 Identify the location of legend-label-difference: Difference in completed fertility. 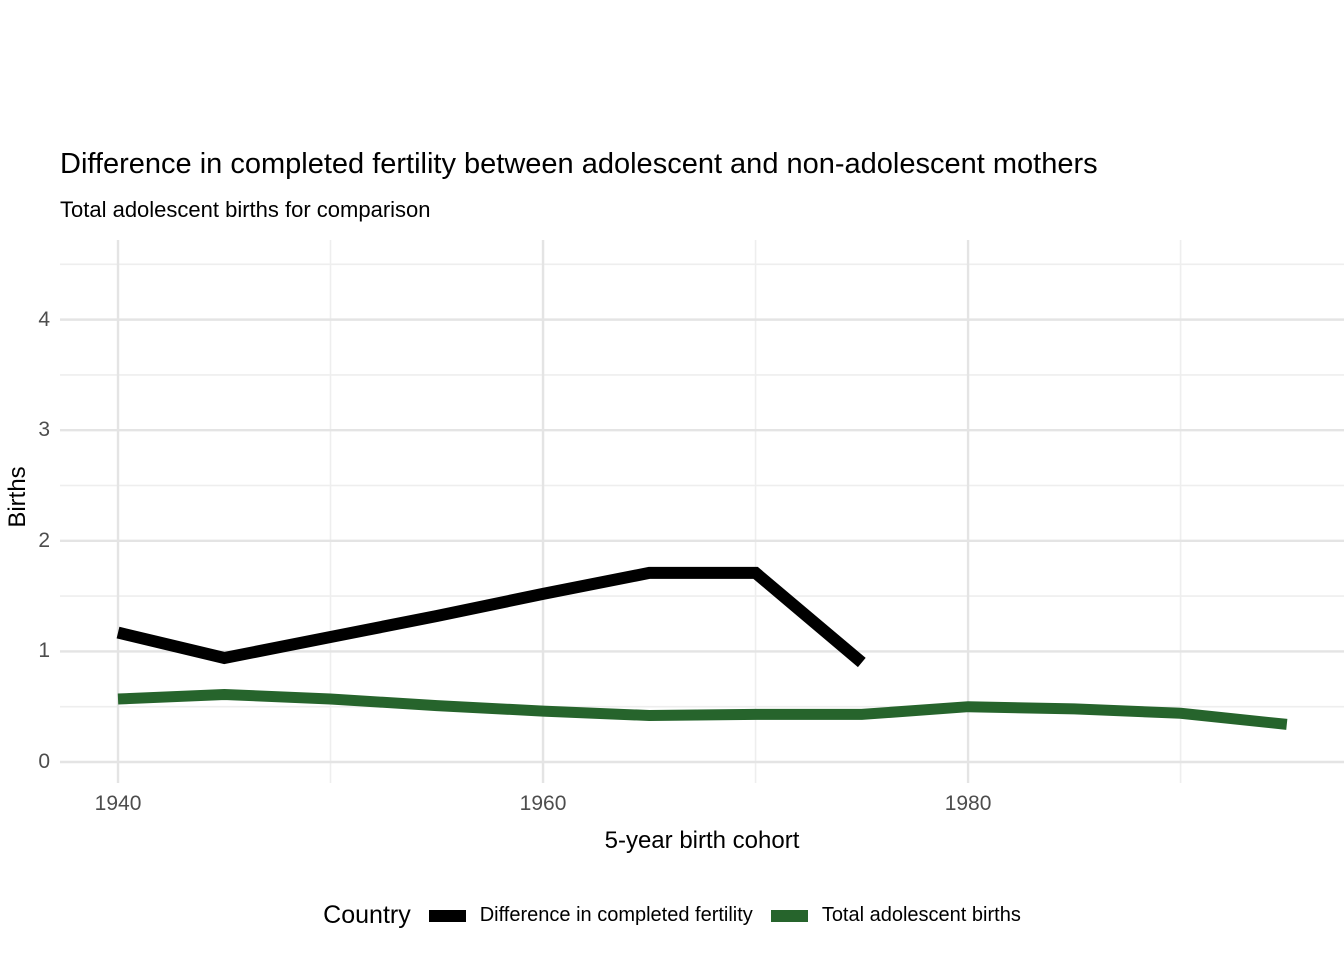
(616, 915).